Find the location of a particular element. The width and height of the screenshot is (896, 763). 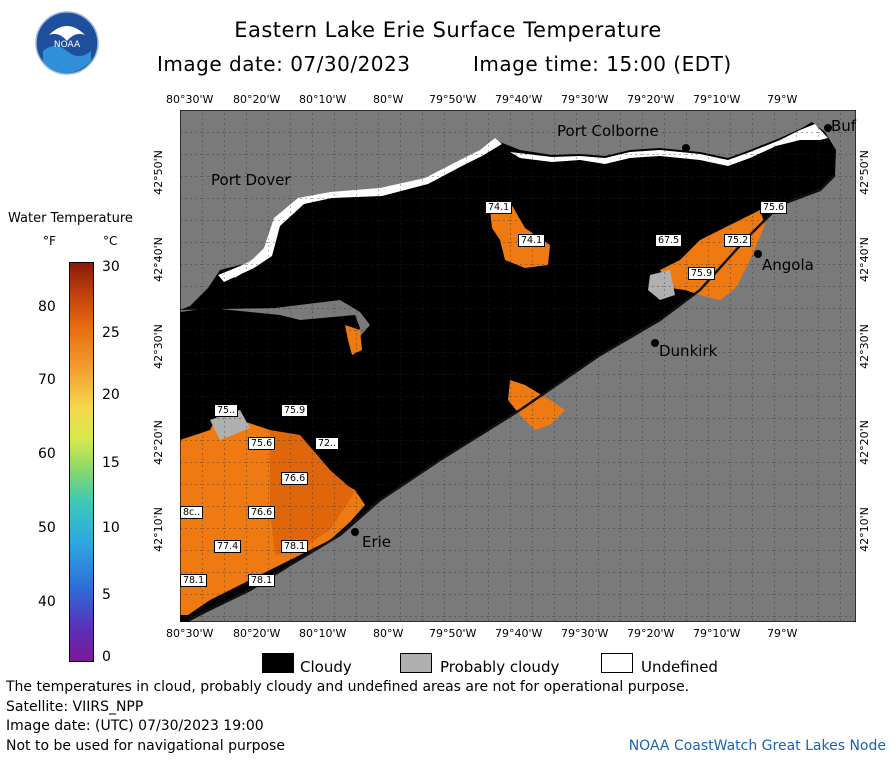

noaa-logo: NOAA is located at coordinates (67, 43).